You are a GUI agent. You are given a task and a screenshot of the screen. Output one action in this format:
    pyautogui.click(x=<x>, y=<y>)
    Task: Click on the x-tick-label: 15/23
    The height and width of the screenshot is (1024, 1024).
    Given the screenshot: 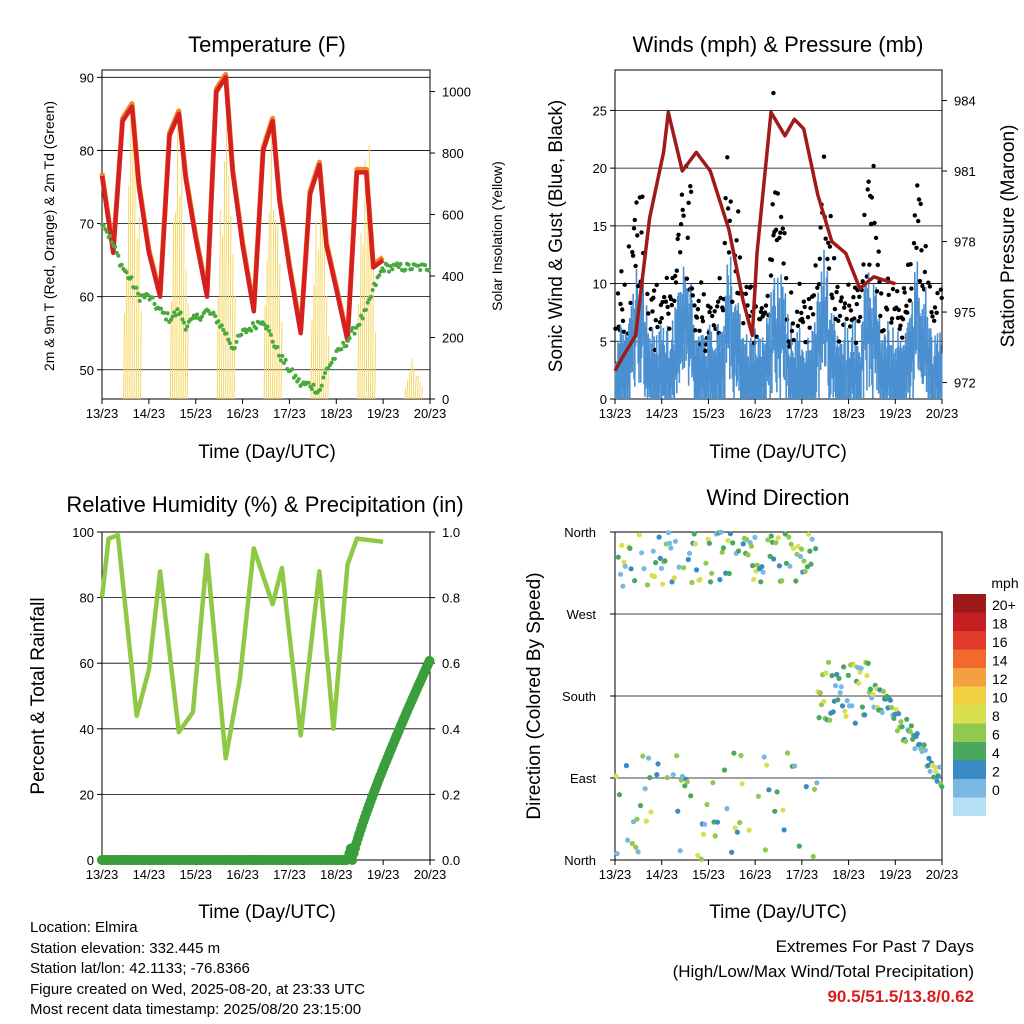 What is the action you would take?
    pyautogui.click(x=195, y=413)
    